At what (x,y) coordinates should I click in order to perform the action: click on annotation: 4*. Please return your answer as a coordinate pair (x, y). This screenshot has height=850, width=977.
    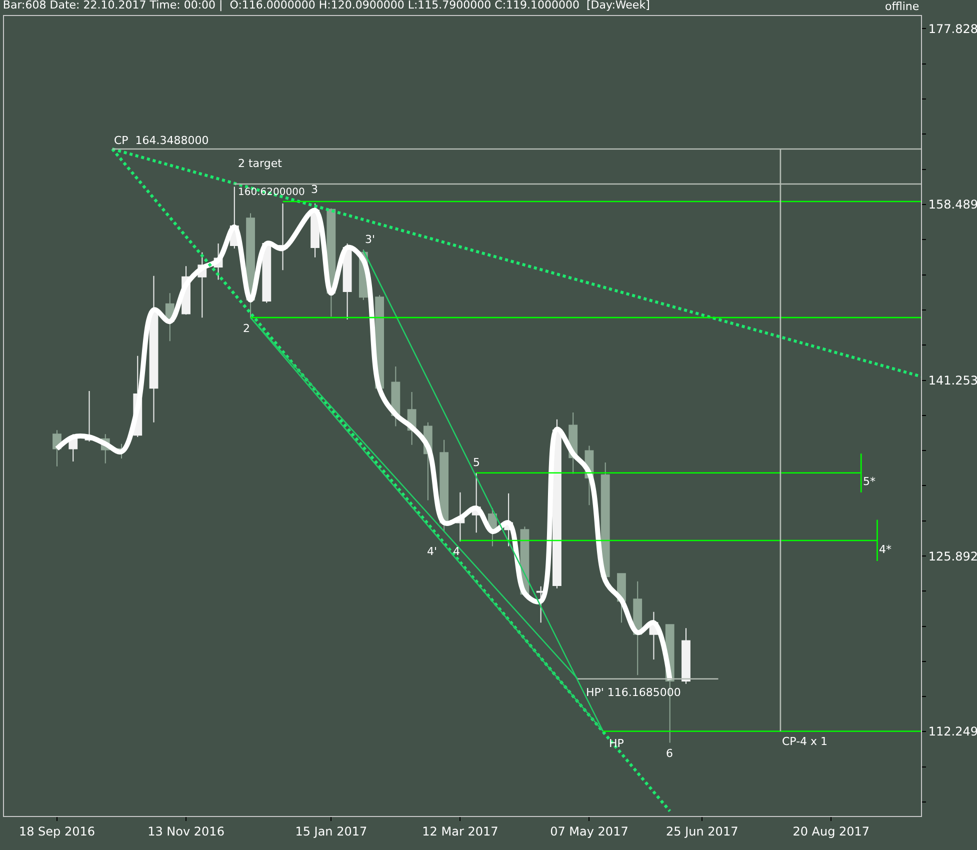
    Looking at the image, I should click on (885, 549).